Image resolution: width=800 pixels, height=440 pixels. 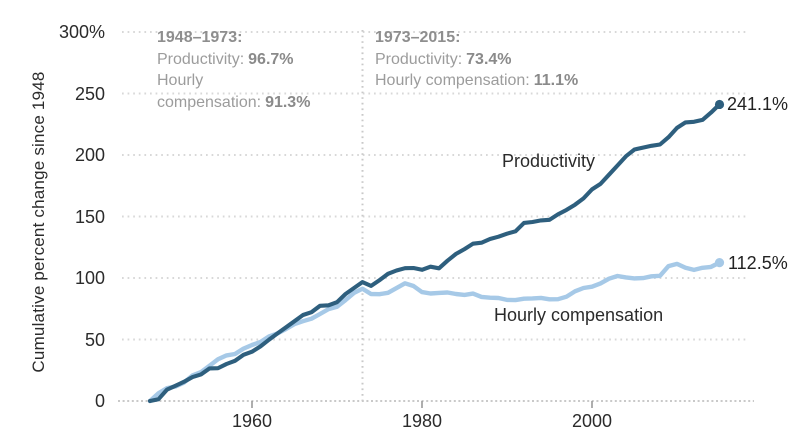 What do you see at coordinates (89, 216) in the screenshot?
I see `y-tick-label-150: 150` at bounding box center [89, 216].